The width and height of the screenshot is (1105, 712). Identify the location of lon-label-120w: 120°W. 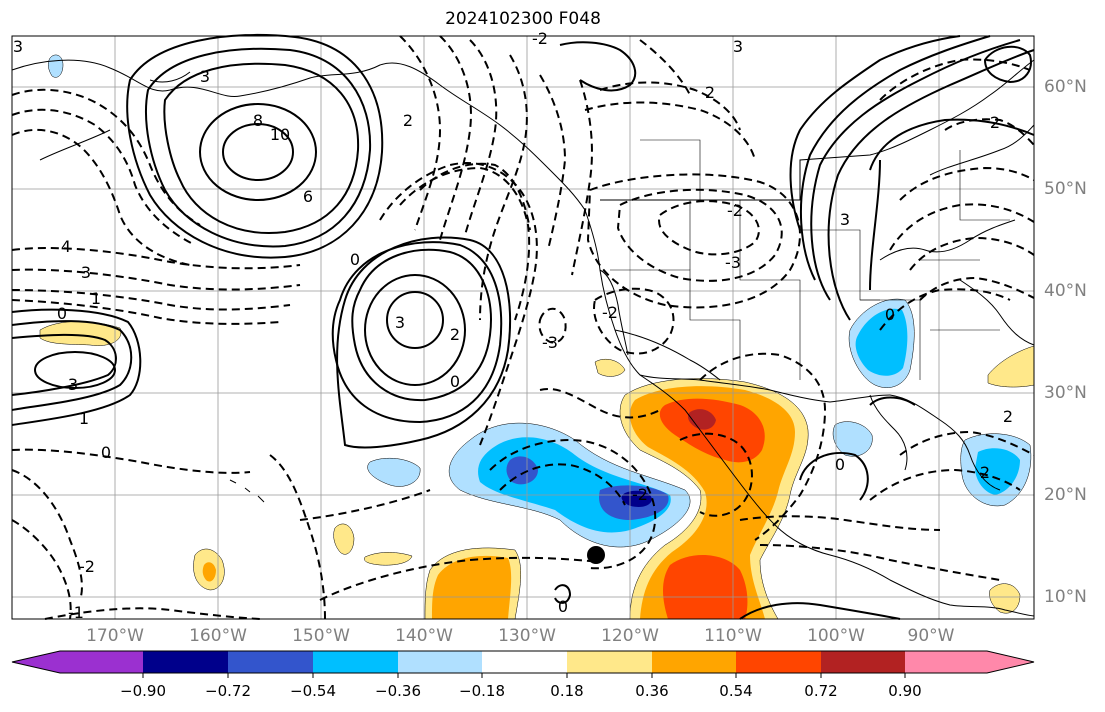
(630, 636).